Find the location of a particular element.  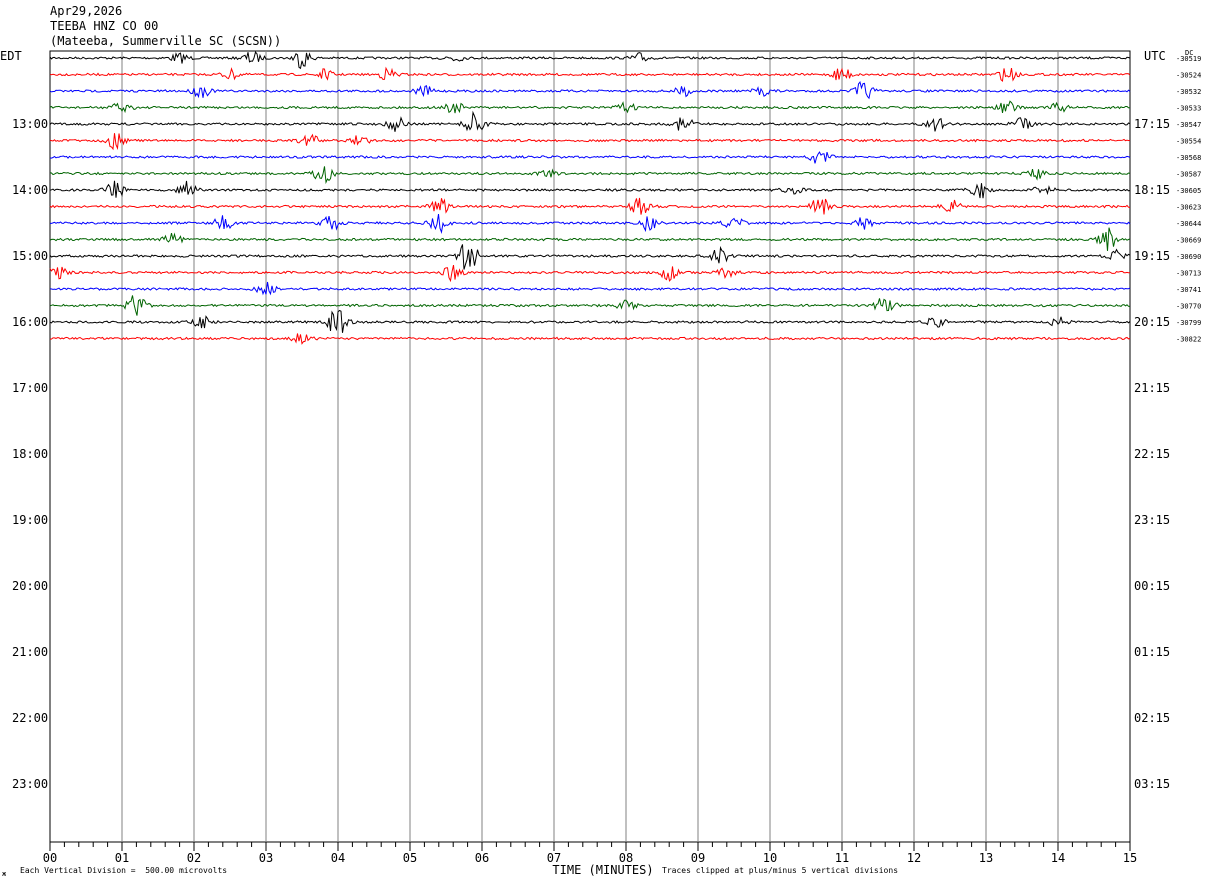

x-axis-label: TIME (MINUTES) is located at coordinates (602, 870).